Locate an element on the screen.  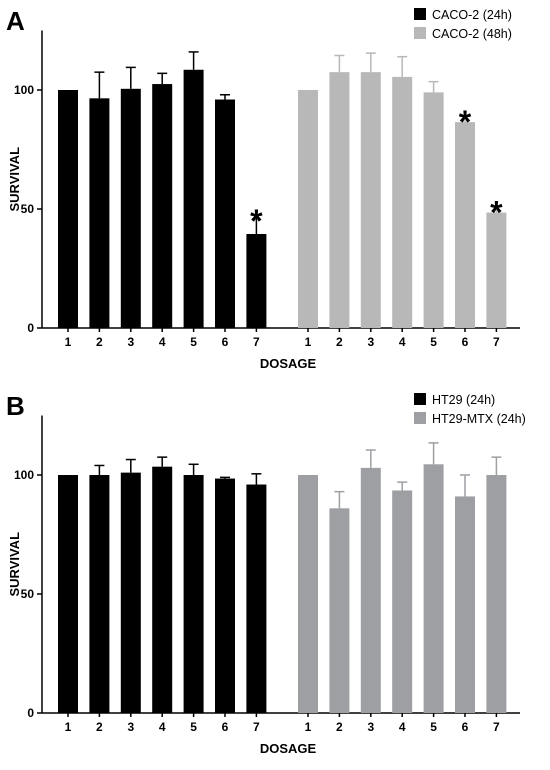
legend-label: HT29 (24h) is located at coordinates (463, 400).